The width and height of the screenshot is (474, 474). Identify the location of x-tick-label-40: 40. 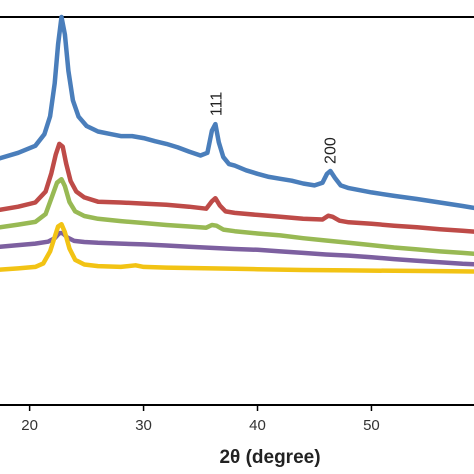
(257, 425).